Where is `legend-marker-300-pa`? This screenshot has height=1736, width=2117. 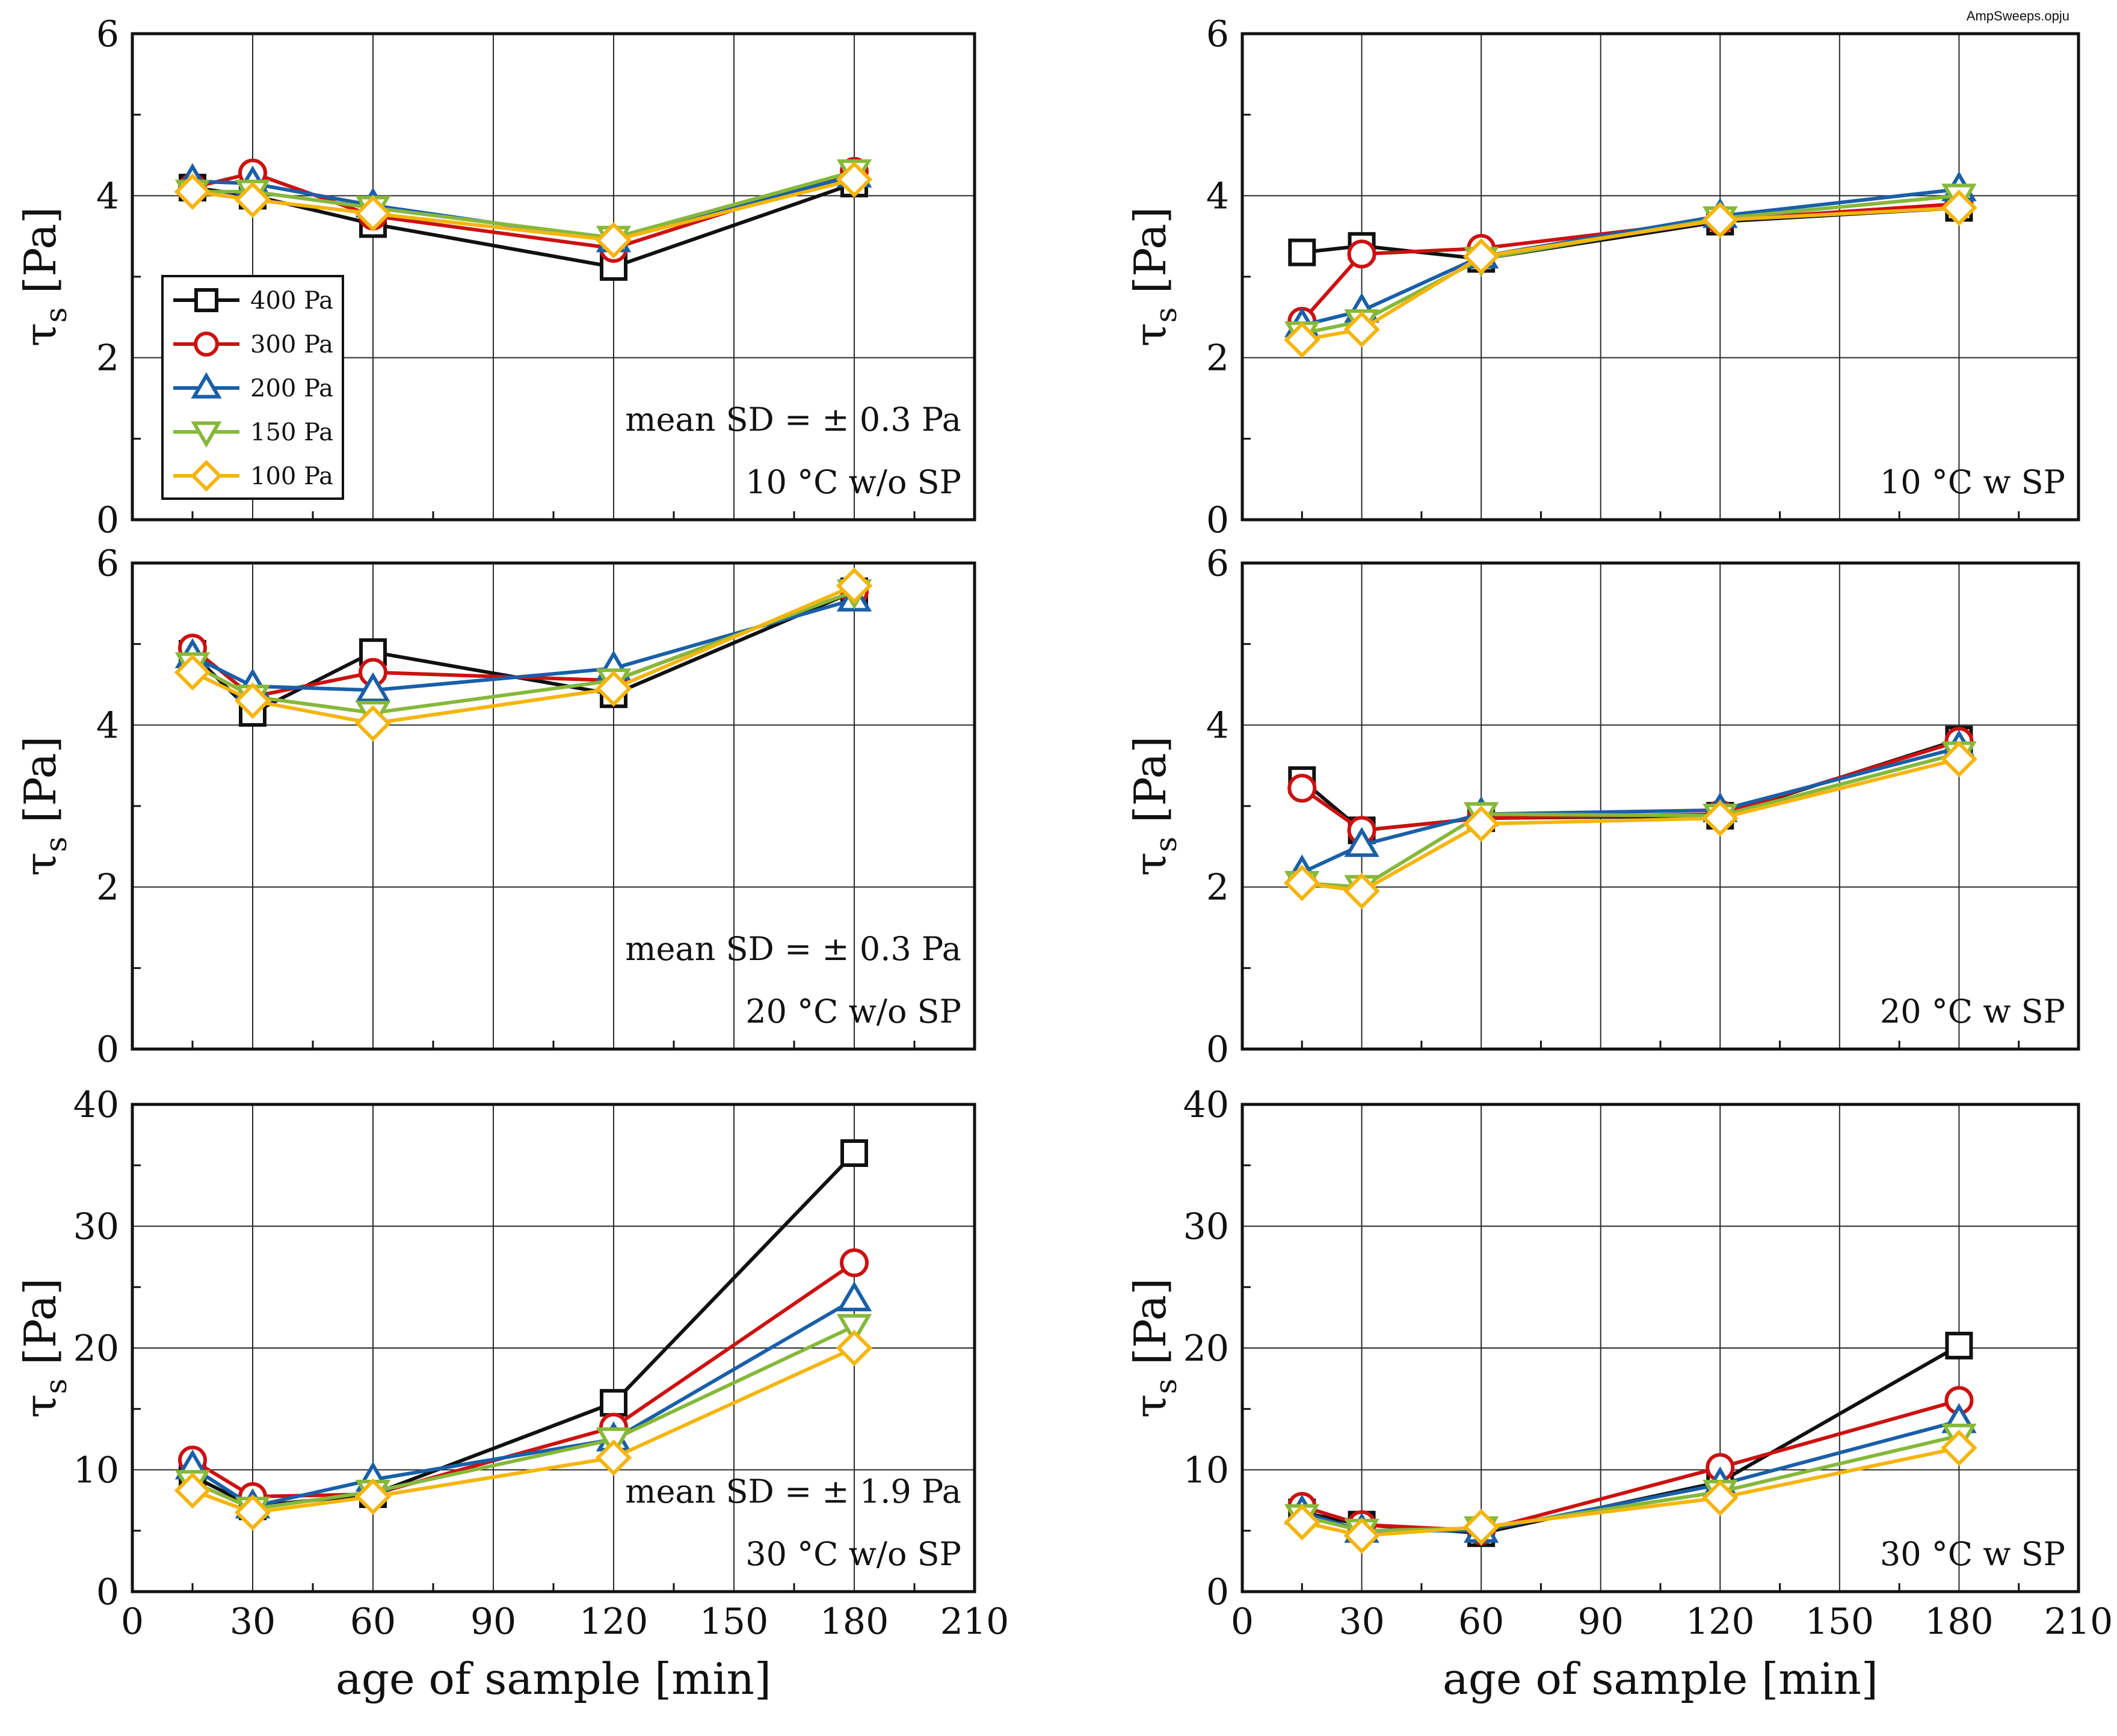
legend-marker-300-pa is located at coordinates (206, 344).